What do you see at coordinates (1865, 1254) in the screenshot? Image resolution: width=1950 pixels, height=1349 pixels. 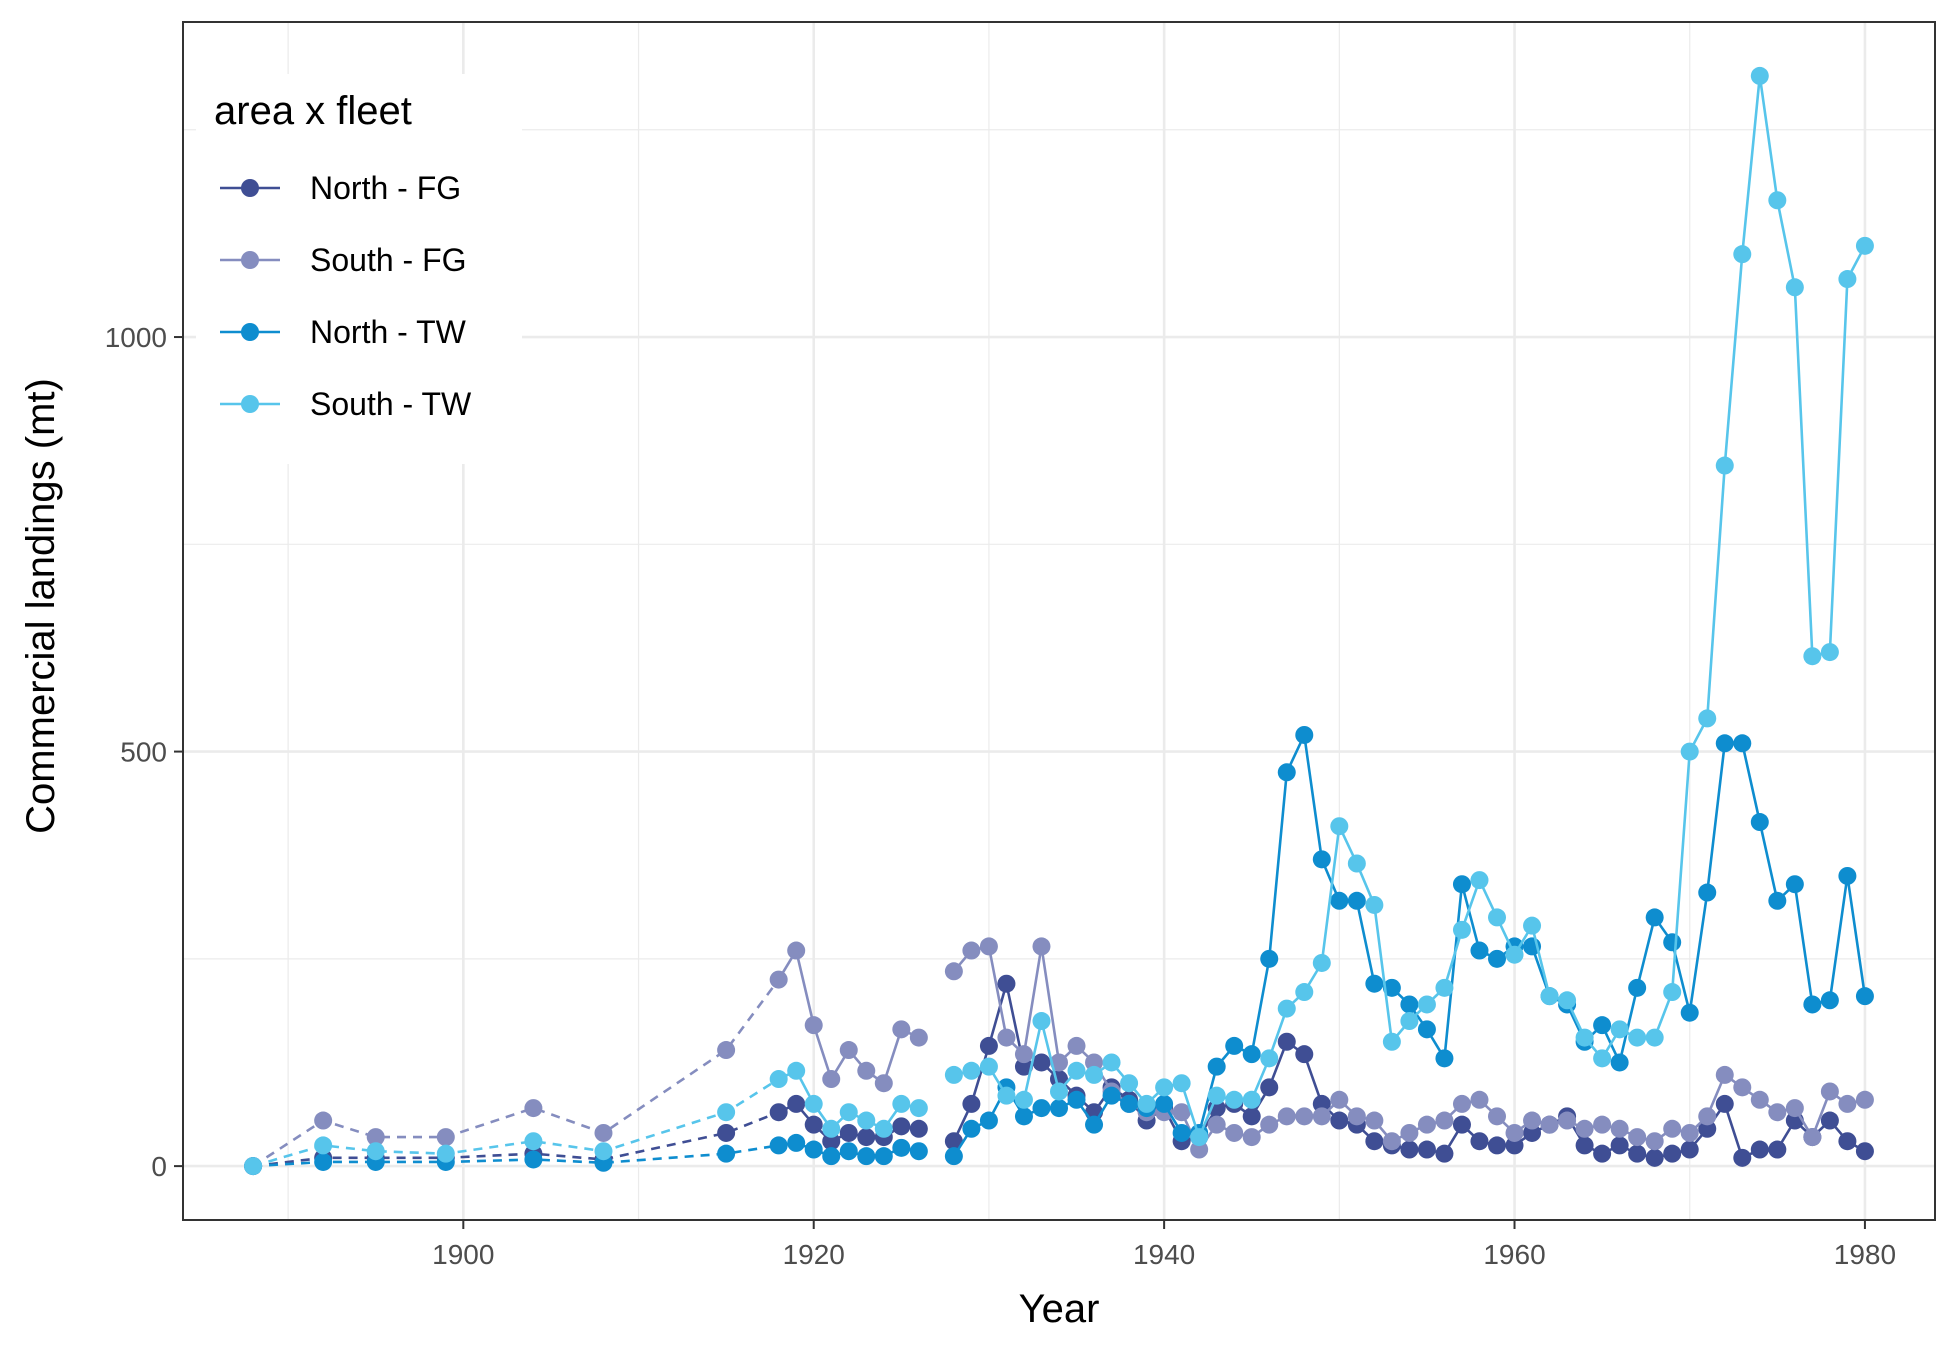 I see `x-tick-label: 1980` at bounding box center [1865, 1254].